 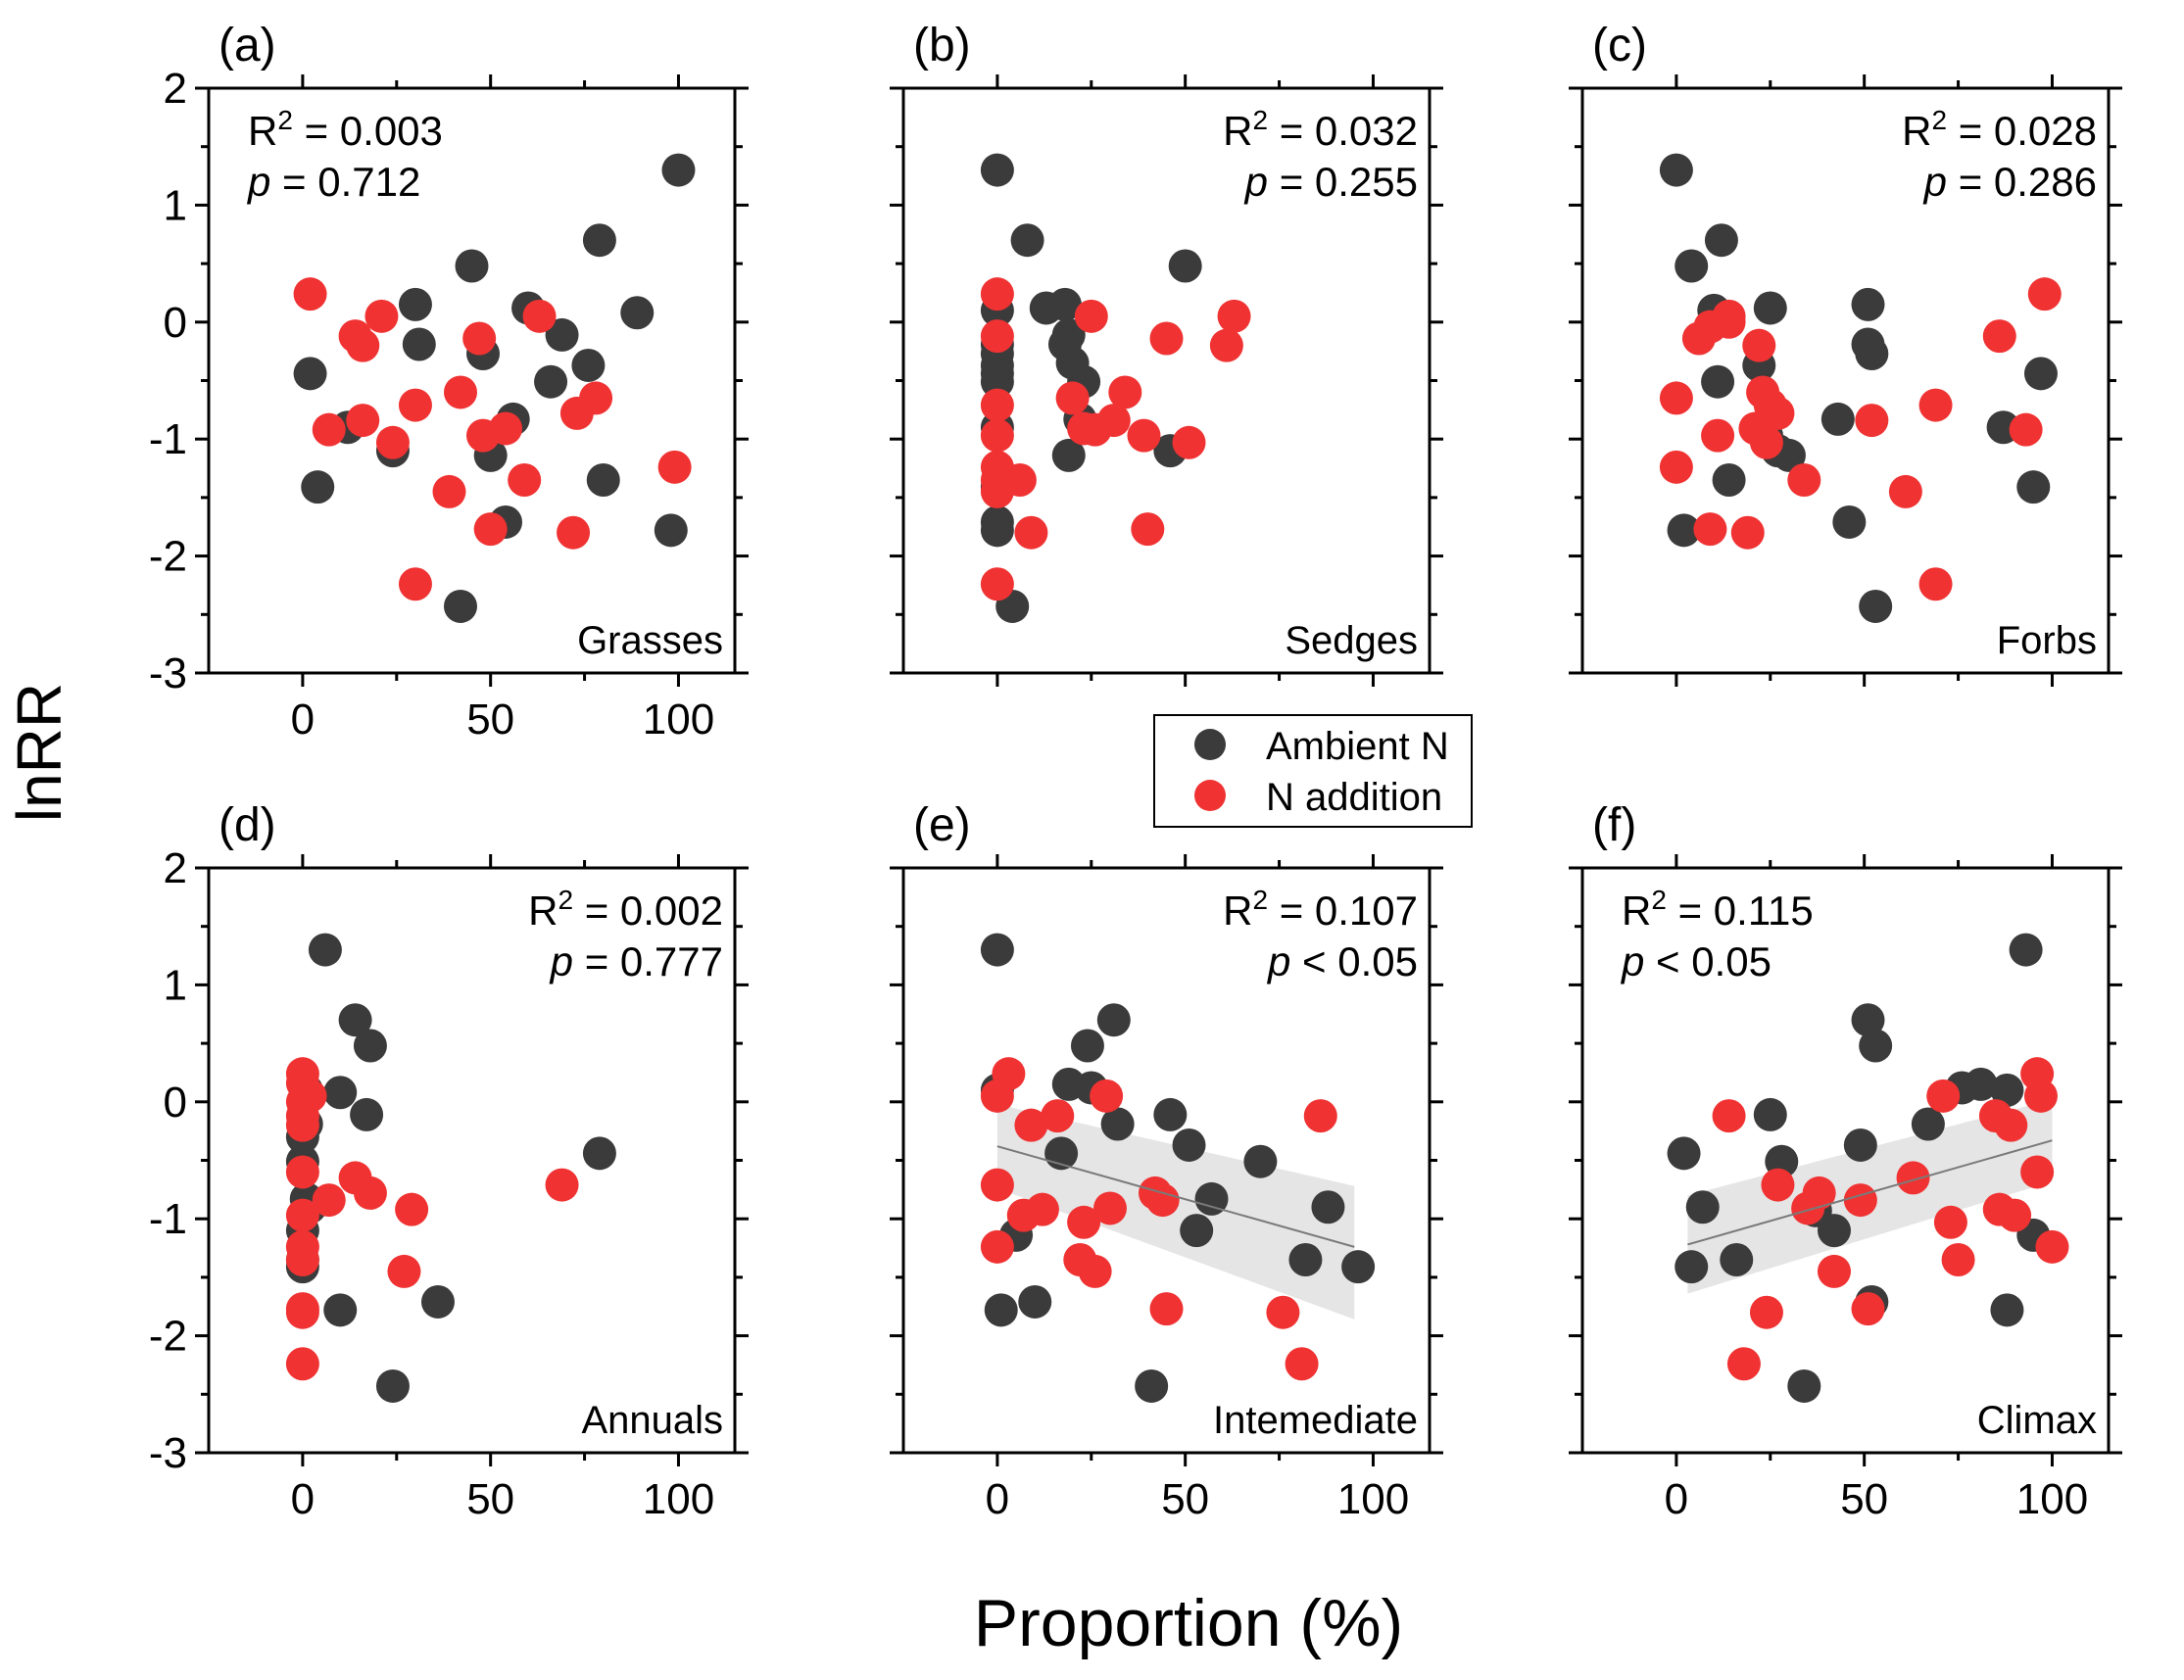 I want to click on p-value-label: p < 0.05, so click(x=1695, y=961).